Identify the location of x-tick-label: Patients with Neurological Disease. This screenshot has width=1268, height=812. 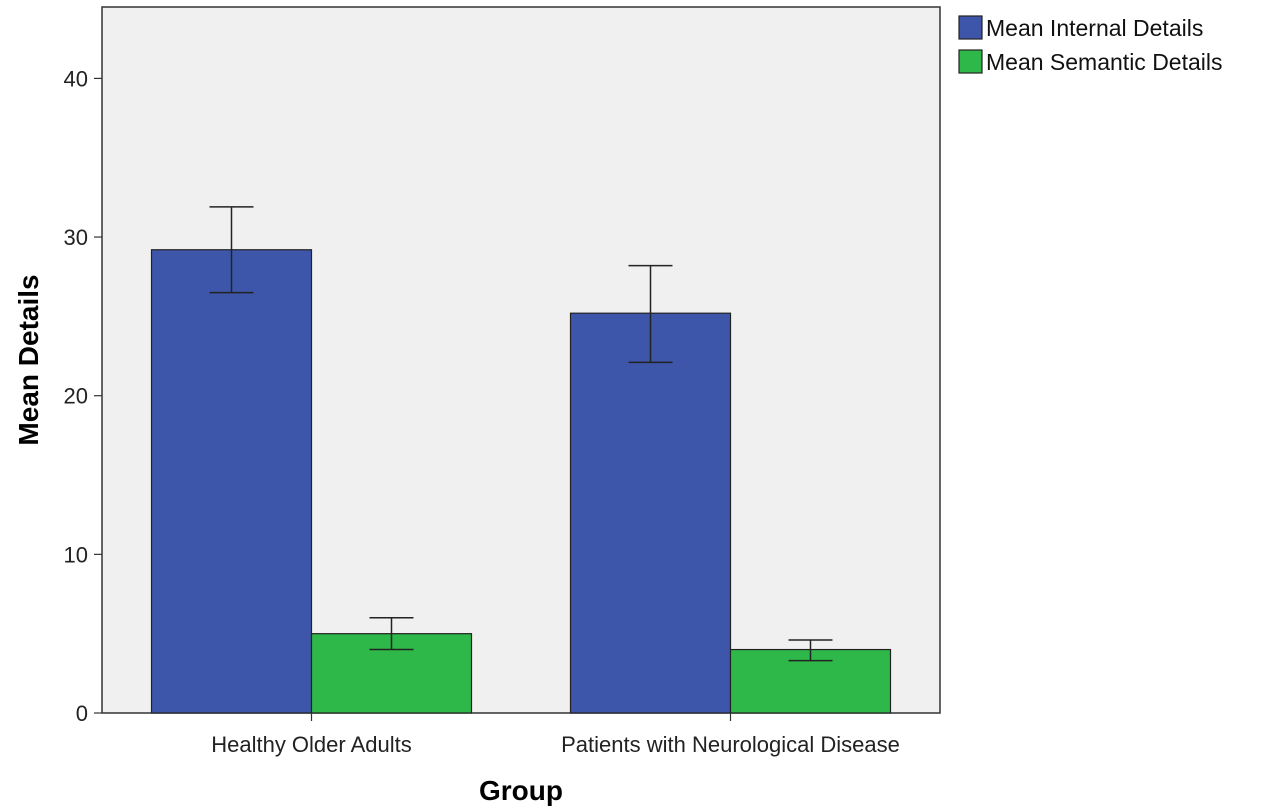
(730, 744).